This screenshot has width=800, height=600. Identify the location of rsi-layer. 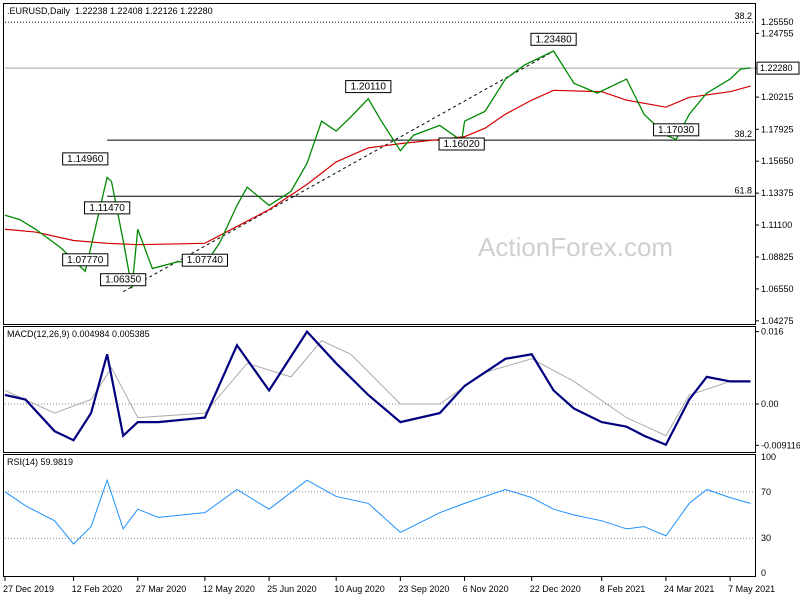
(379, 511).